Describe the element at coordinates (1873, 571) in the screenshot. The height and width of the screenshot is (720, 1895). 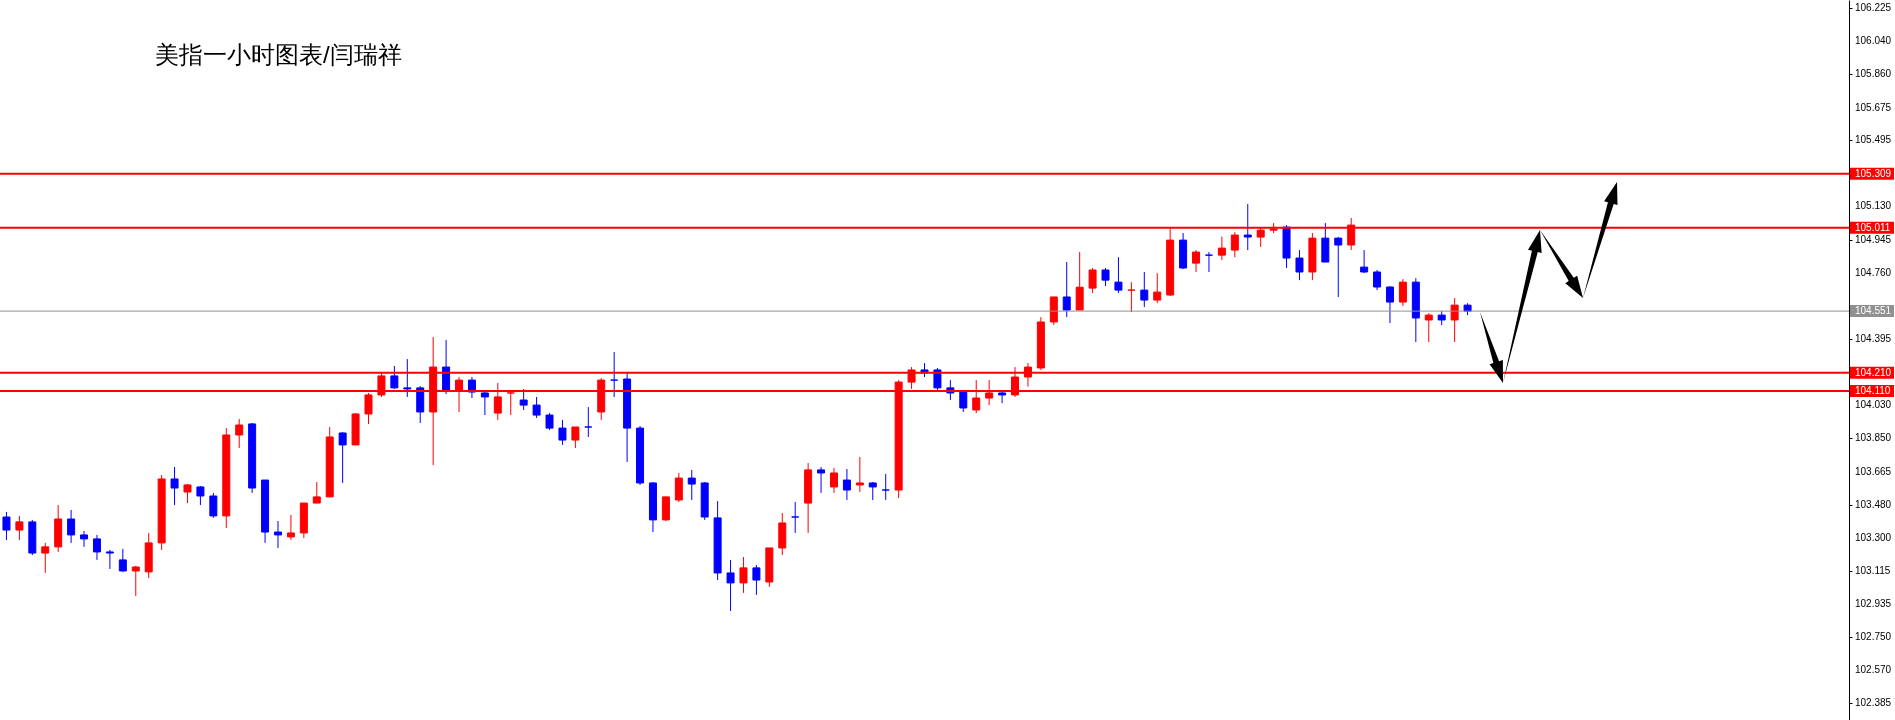
I see `y-tick-label: 103.115` at that location.